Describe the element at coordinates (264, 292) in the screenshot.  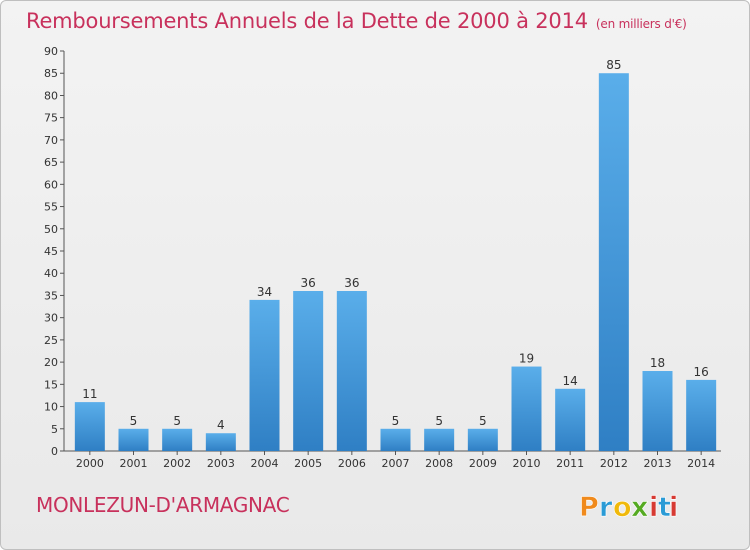
I see `bar-value-label: 34` at that location.